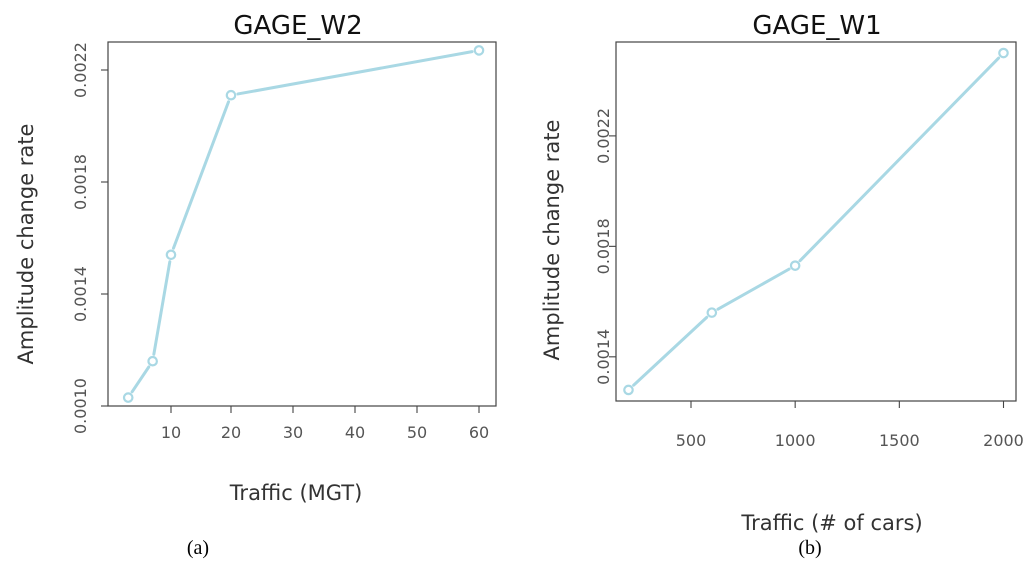 The width and height of the screenshot is (1034, 565). Describe the element at coordinates (297, 26) in the screenshot. I see `chart-a-title: GAGE_W2` at that location.